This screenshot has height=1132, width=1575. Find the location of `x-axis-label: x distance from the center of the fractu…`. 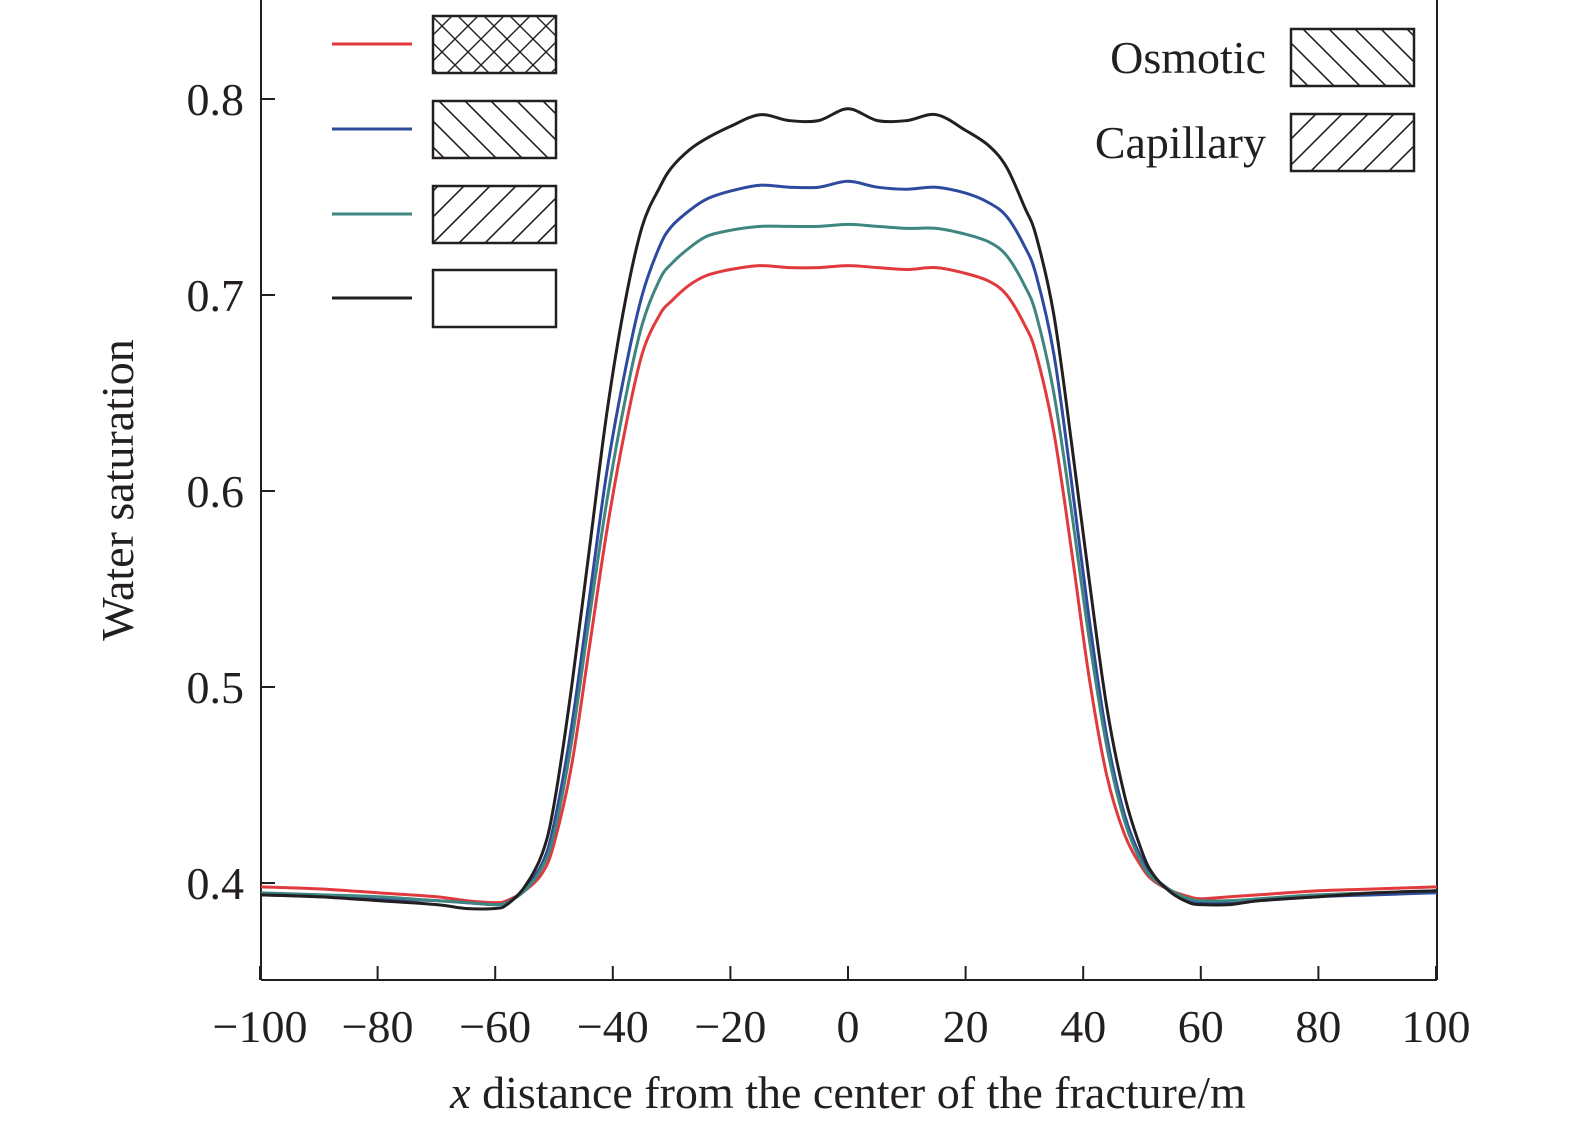

x-axis-label: x distance from the center of the fractu… is located at coordinates (847, 1092).